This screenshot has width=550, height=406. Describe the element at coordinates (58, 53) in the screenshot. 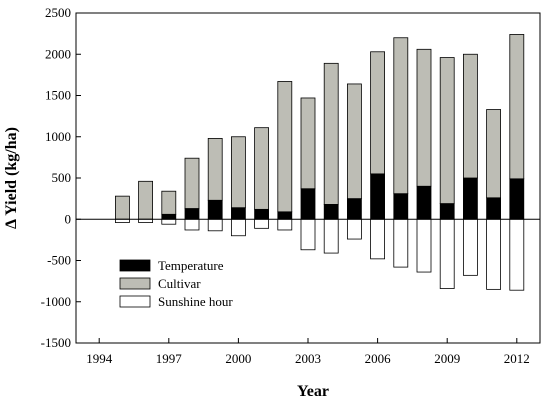

I see `y-tick-label: 2000` at that location.